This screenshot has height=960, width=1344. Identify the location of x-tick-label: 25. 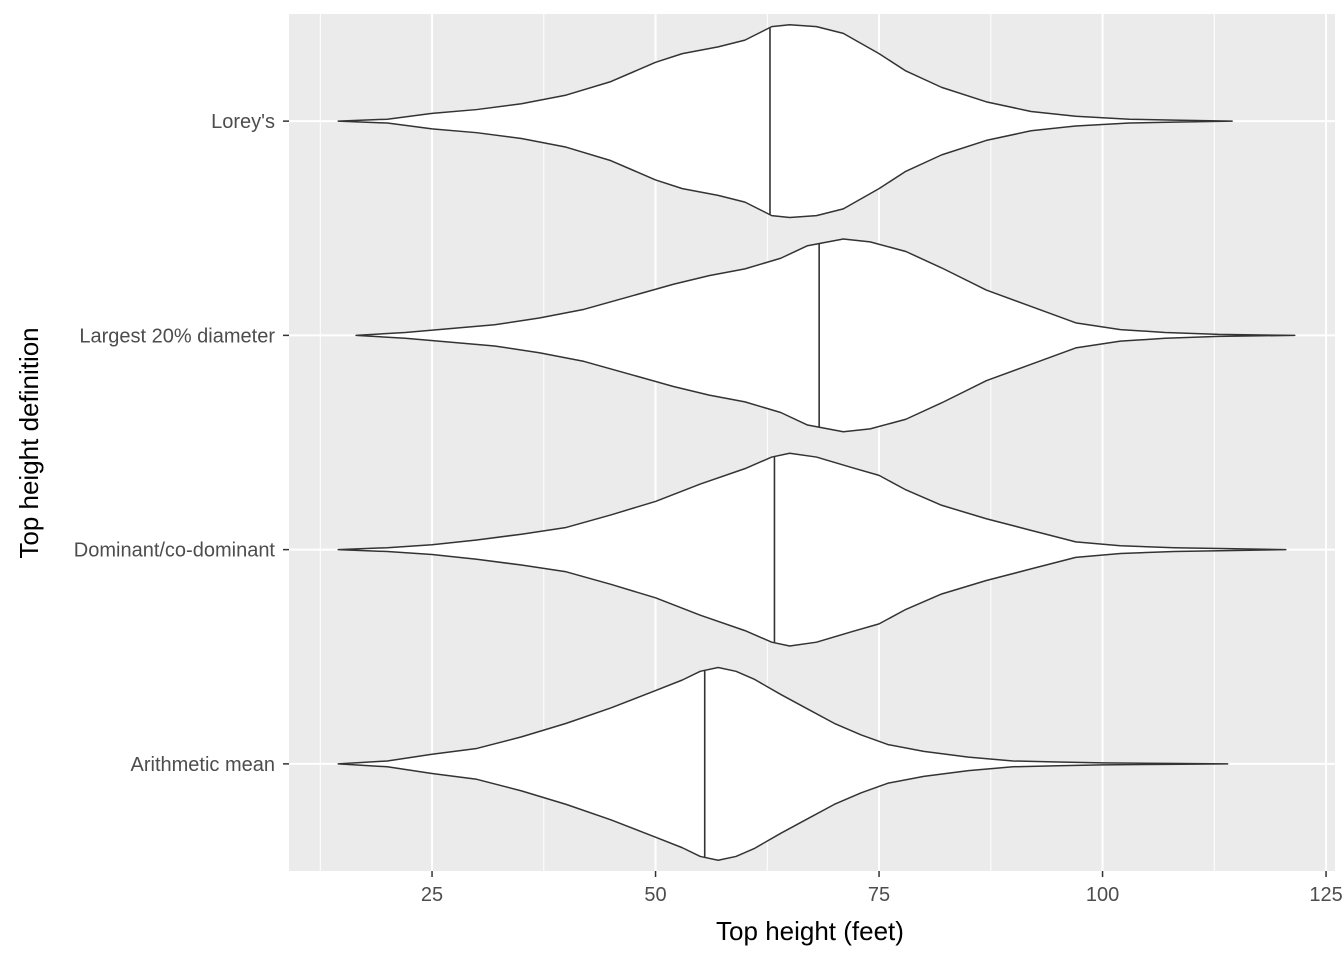
(432, 895).